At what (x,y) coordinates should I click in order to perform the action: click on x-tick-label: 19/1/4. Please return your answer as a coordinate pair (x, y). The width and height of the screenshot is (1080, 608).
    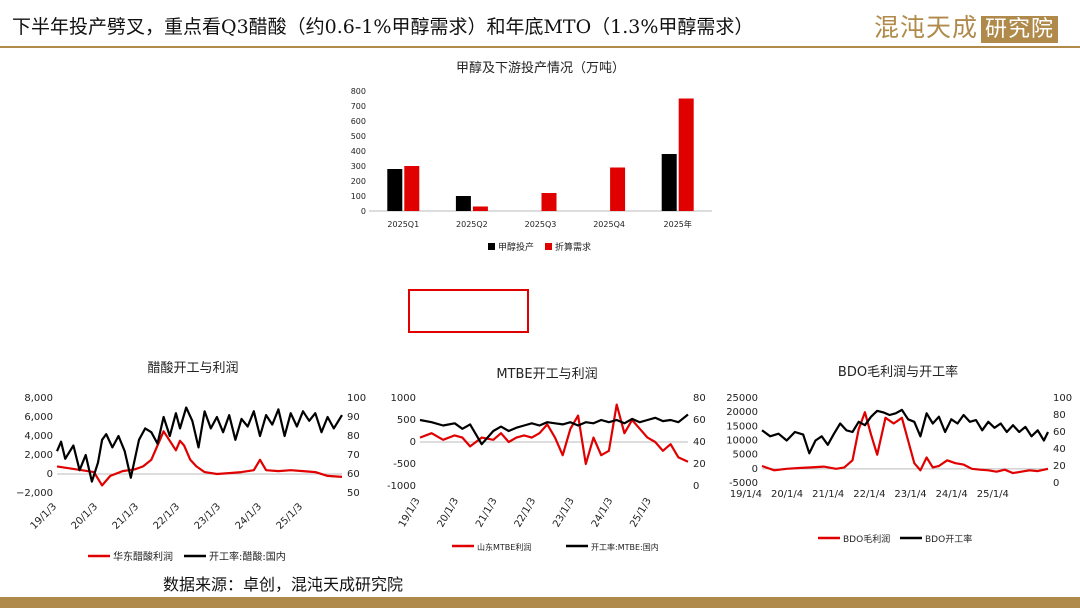
    Looking at the image, I should click on (746, 494).